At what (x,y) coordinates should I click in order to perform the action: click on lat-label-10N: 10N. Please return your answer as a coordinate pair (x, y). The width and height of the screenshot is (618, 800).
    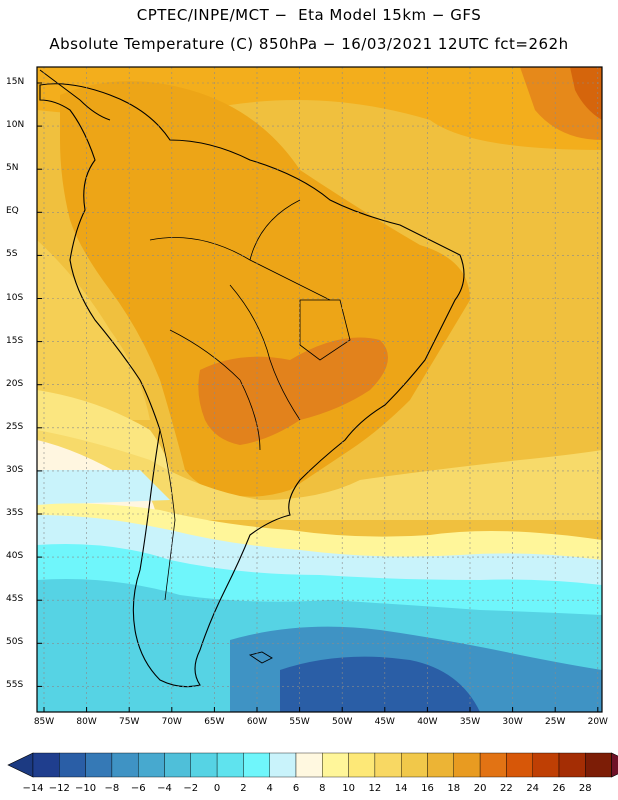
    Looking at the image, I should click on (15, 125).